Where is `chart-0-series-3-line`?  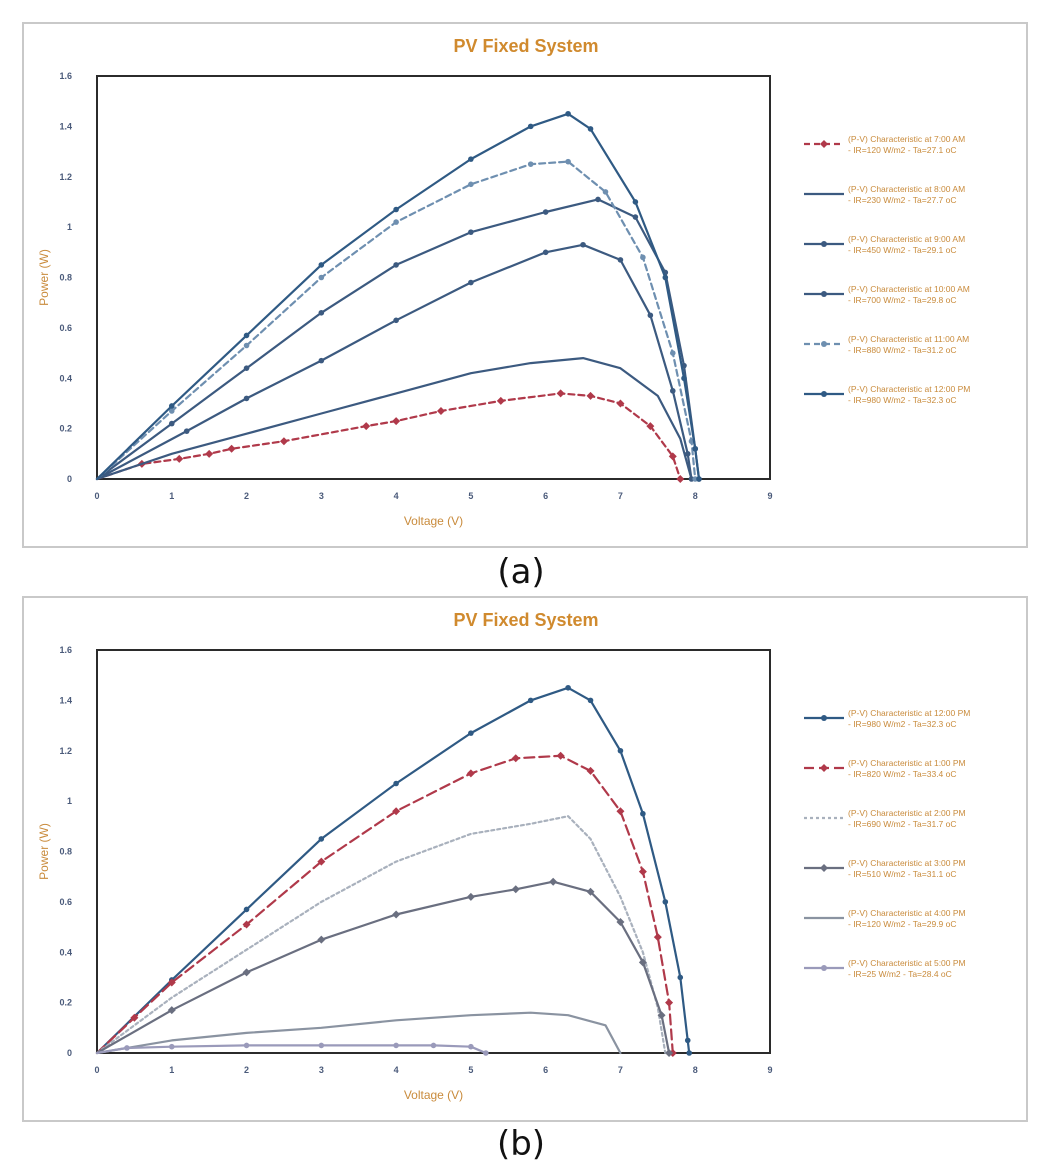
chart-0-series-3-line is located at coordinates (398, 339).